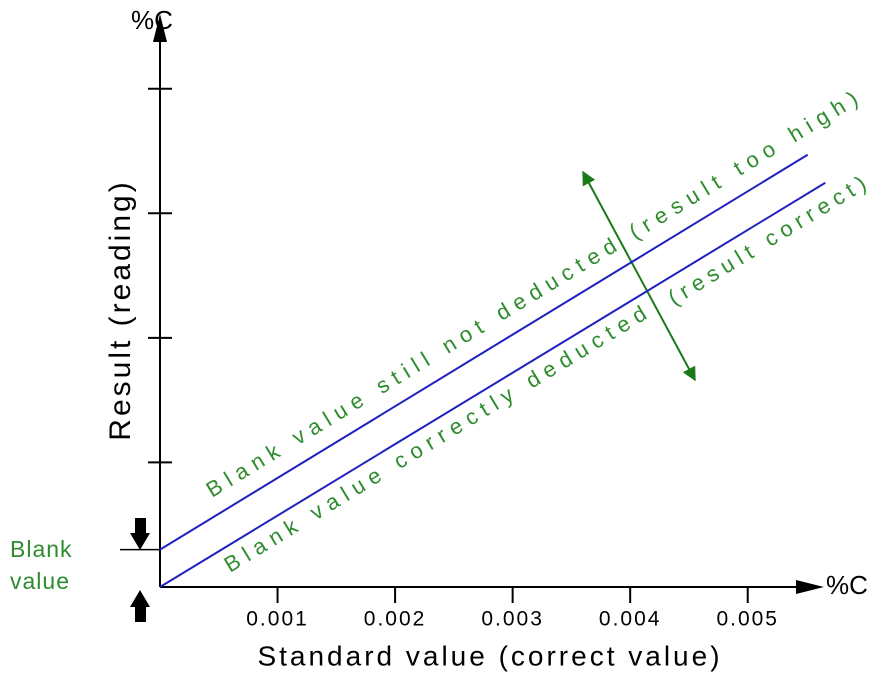 This screenshot has width=891, height=675. Describe the element at coordinates (395, 619) in the screenshot. I see `x-tick-label: 0.002` at that location.